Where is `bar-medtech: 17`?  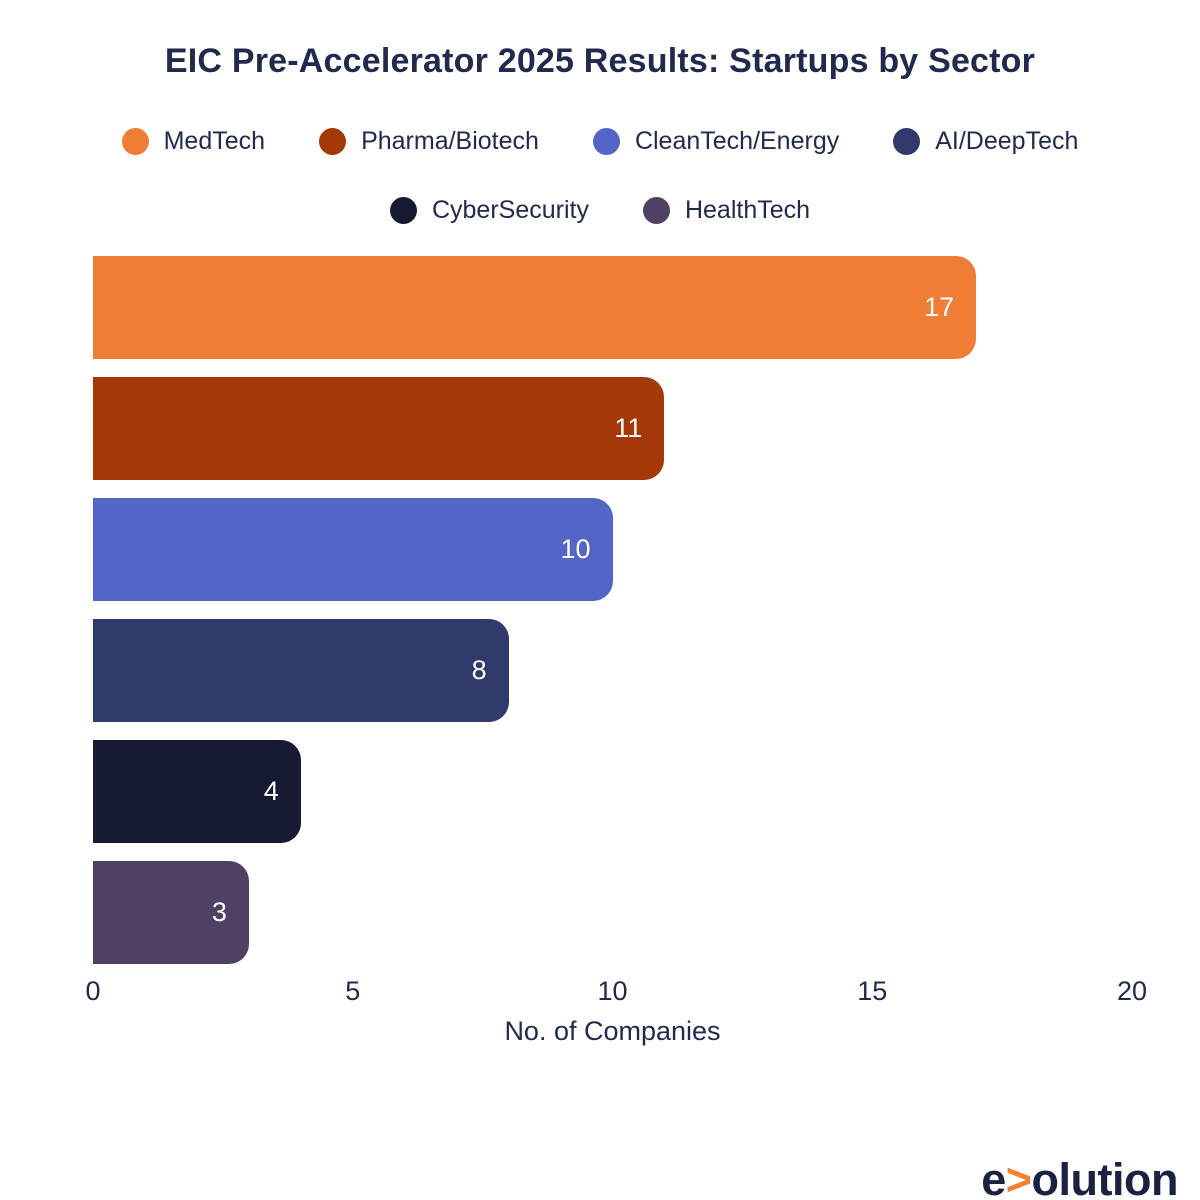 bar-medtech: 17 is located at coordinates (535, 307).